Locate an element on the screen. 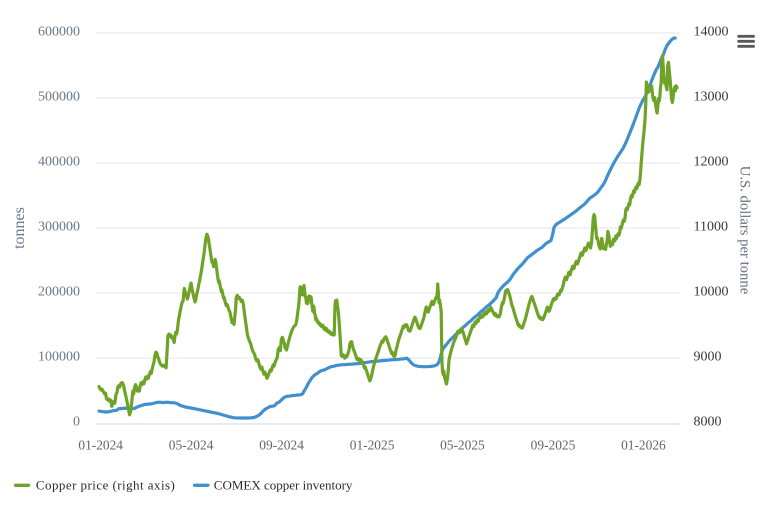 Image resolution: width=782 pixels, height=518 pixels. svg-text: 300000 is located at coordinates (59, 227).